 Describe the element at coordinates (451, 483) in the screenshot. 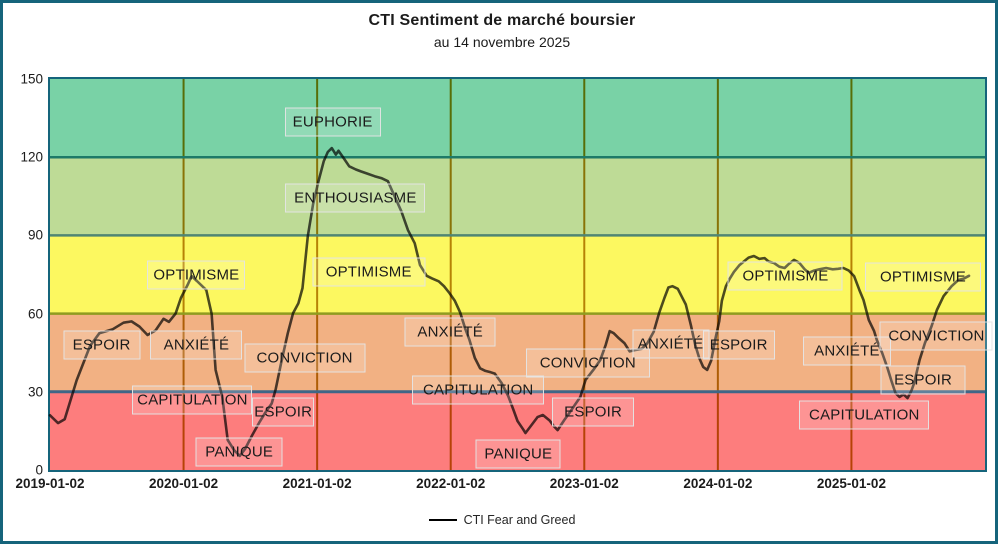

I see `x-tick-label: 2022-01-02` at that location.